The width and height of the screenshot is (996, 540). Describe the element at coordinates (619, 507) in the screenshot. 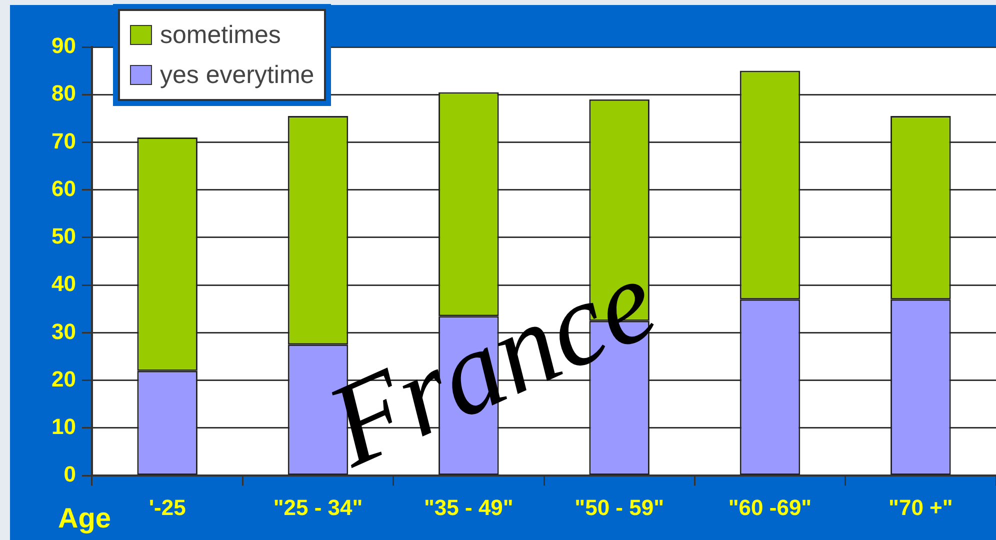

I see `x-tick-label: "50 - 59"` at that location.